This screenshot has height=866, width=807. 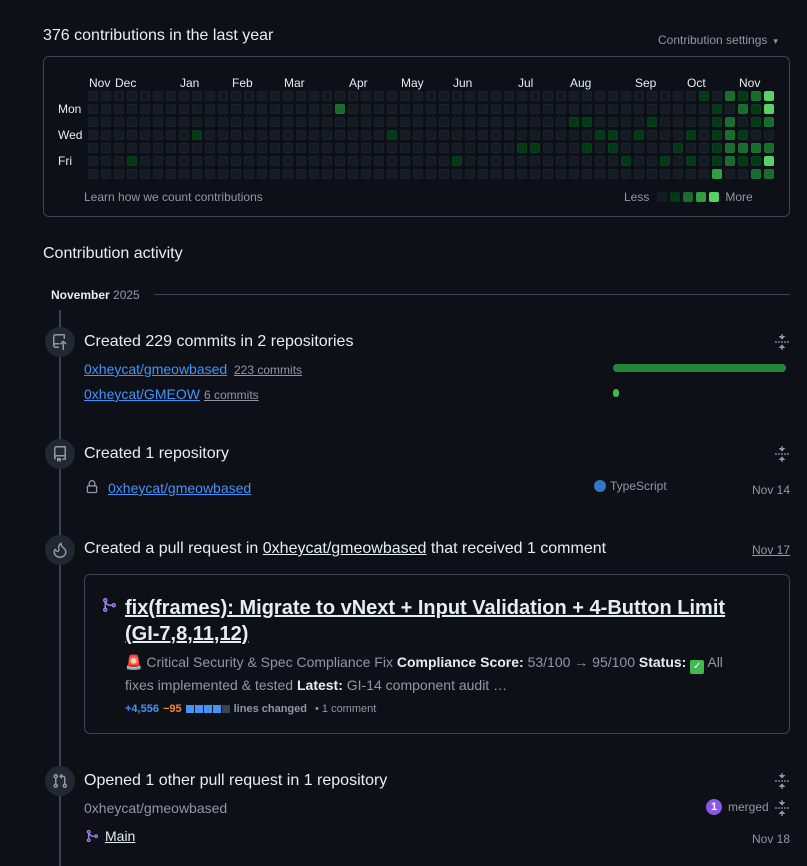 I want to click on commit-count-link: 6 commits, so click(x=231, y=395).